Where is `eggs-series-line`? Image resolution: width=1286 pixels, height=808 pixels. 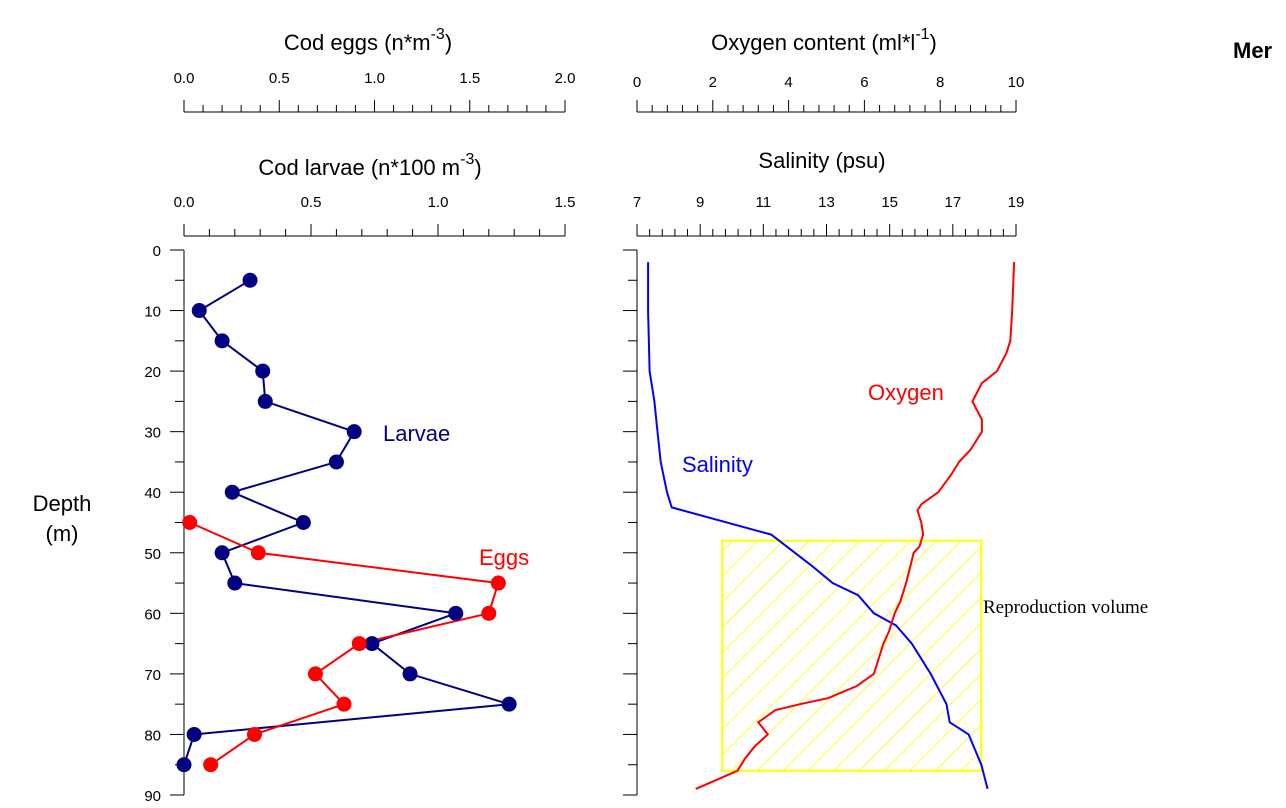
eggs-series-line is located at coordinates (344, 643).